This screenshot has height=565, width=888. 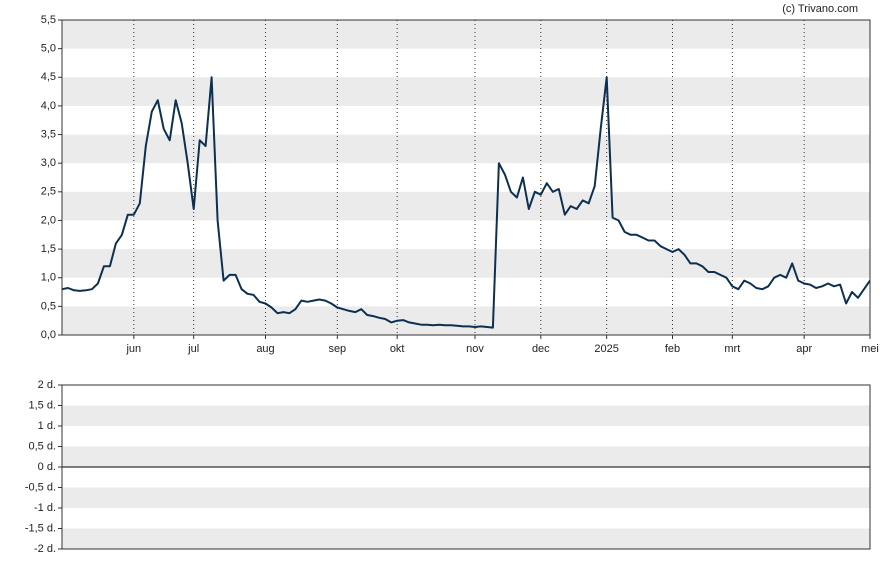 What do you see at coordinates (804, 349) in the screenshot?
I see `x-tick-label: apr` at bounding box center [804, 349].